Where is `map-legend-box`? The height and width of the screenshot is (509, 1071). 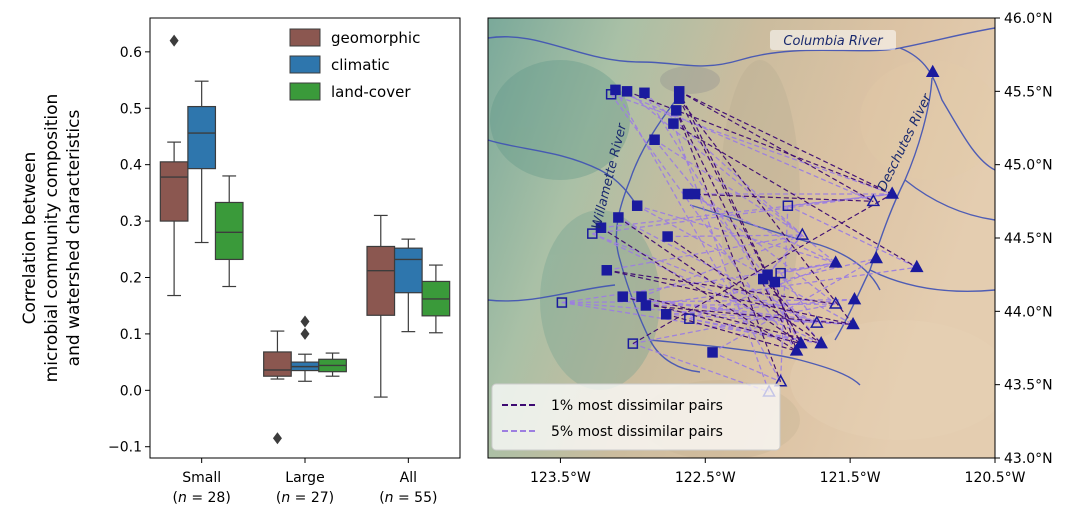
map-legend-box is located at coordinates (636, 417).